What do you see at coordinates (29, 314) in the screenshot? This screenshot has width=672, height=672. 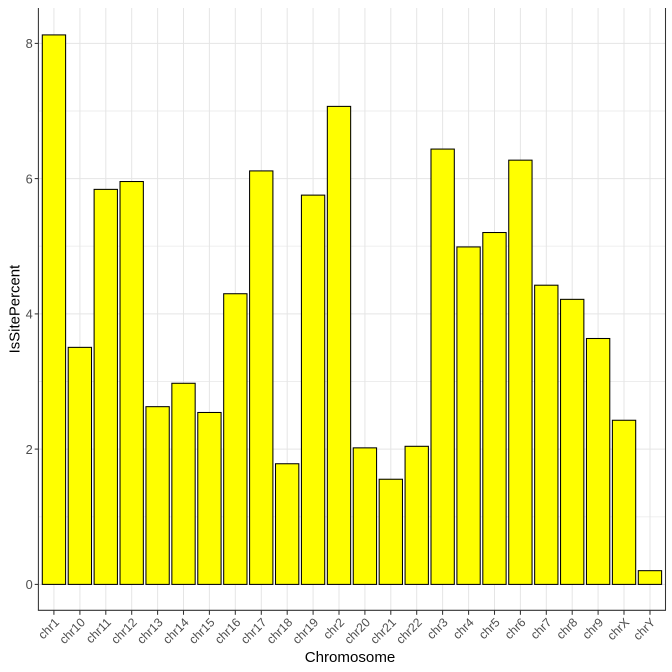 I see `svg-text: 4` at bounding box center [29, 314].